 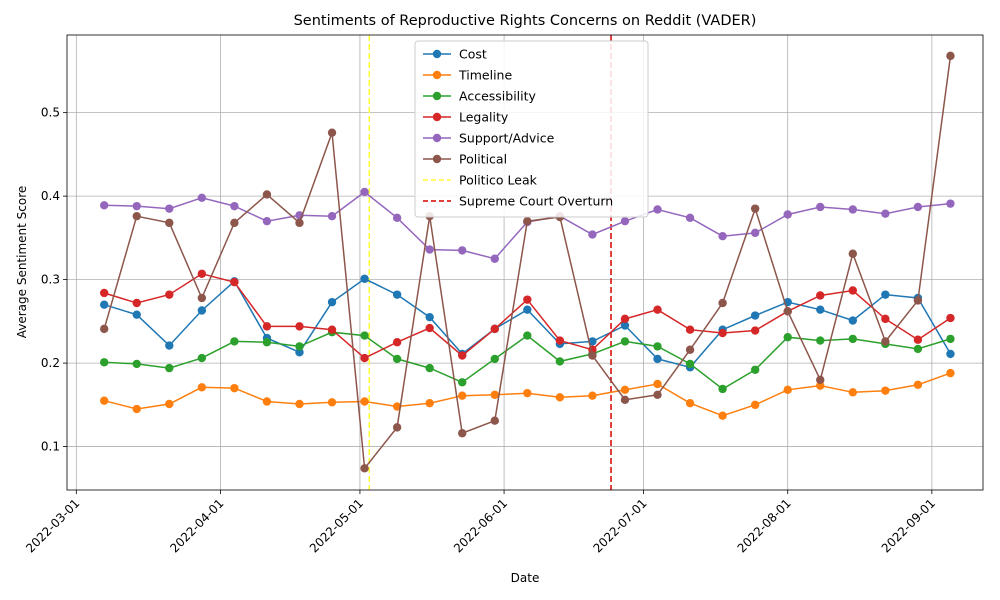 I want to click on x-tick-label: 2022-06-01, so click(x=480, y=525).